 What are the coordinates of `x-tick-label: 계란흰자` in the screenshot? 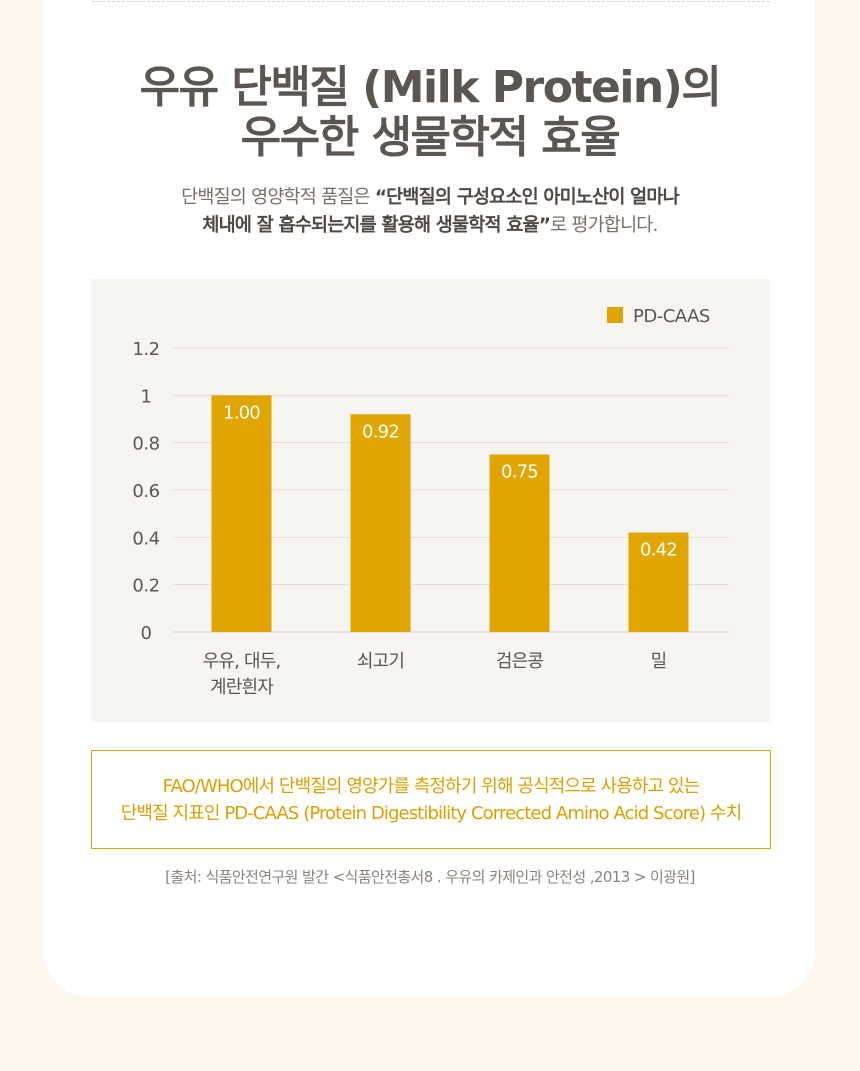 It's located at (242, 687).